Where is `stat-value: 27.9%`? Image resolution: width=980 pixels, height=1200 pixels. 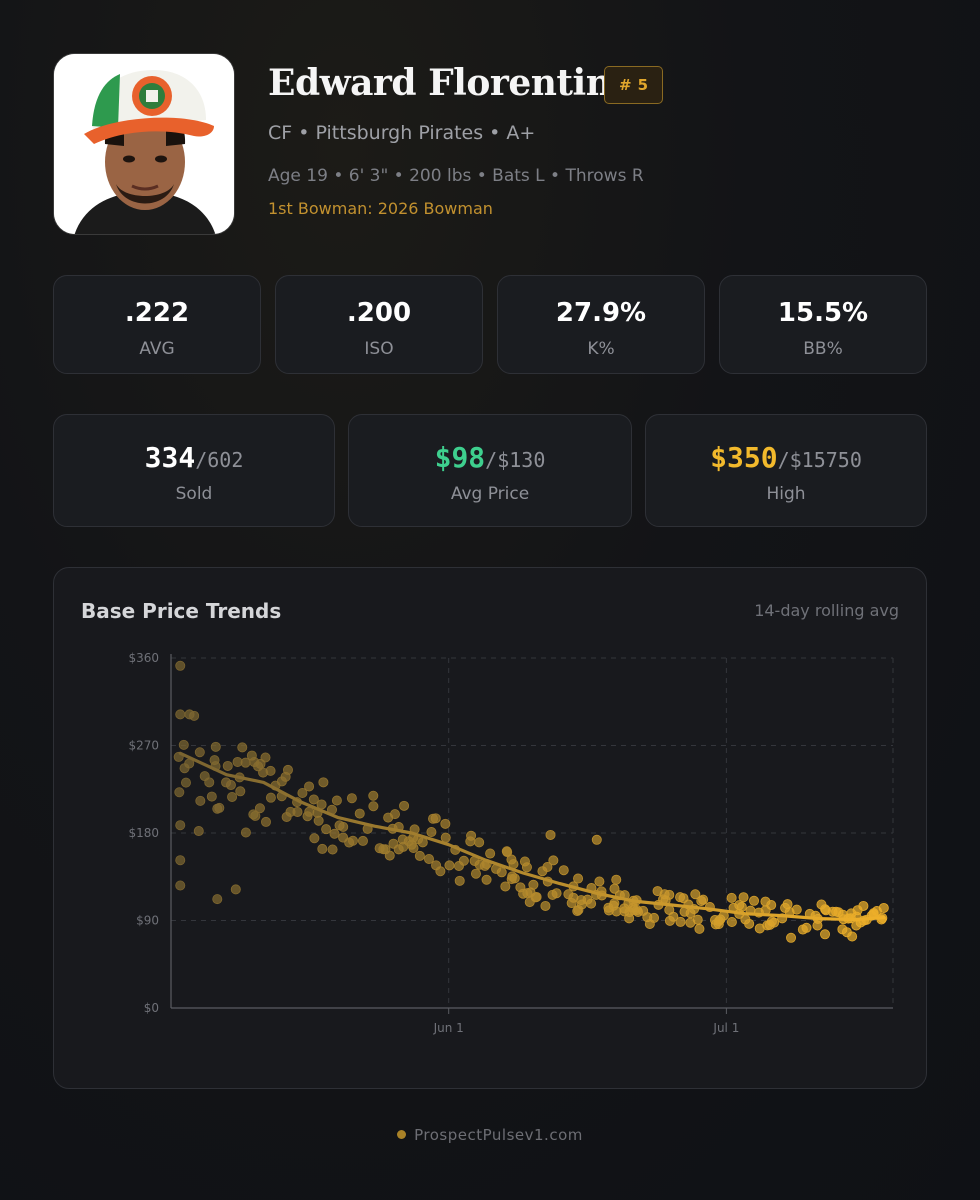
stat-value: 27.9% is located at coordinates (601, 313).